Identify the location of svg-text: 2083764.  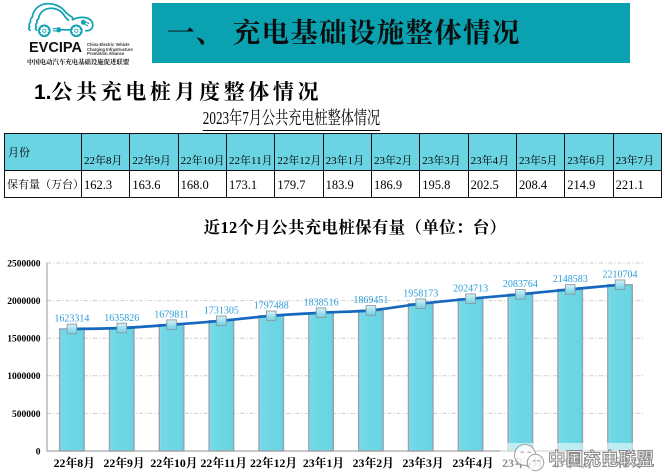
(520, 284).